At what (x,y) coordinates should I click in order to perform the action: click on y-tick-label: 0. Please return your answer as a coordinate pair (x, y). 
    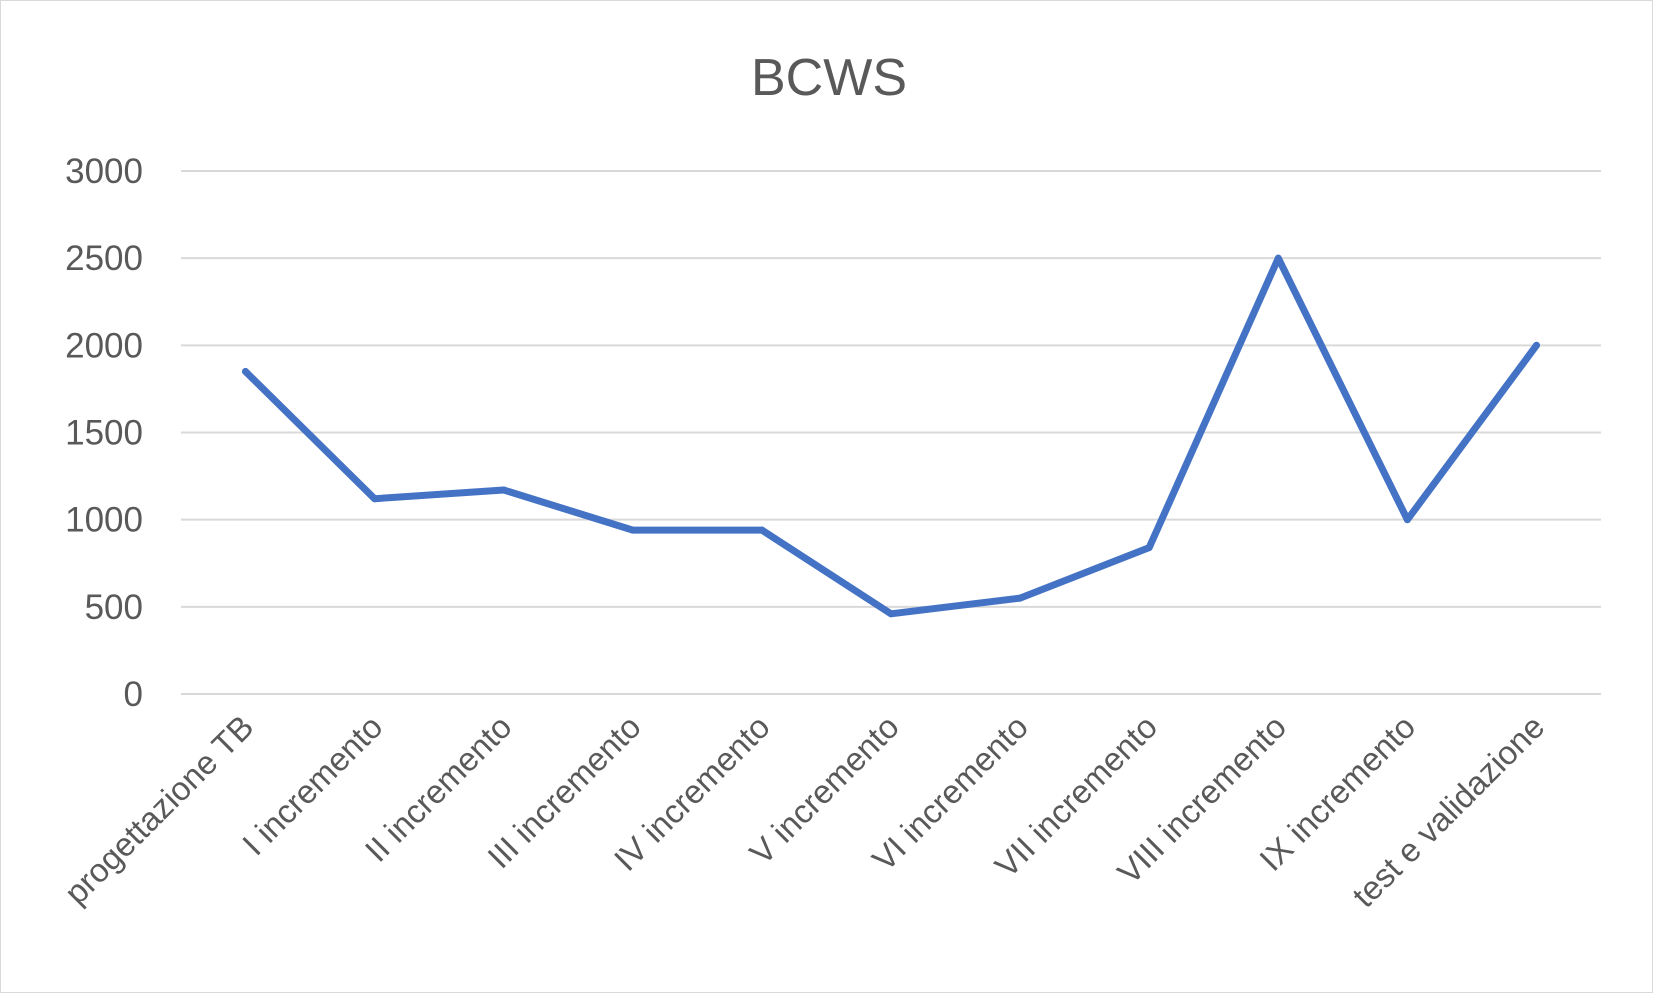
    Looking at the image, I should click on (133, 694).